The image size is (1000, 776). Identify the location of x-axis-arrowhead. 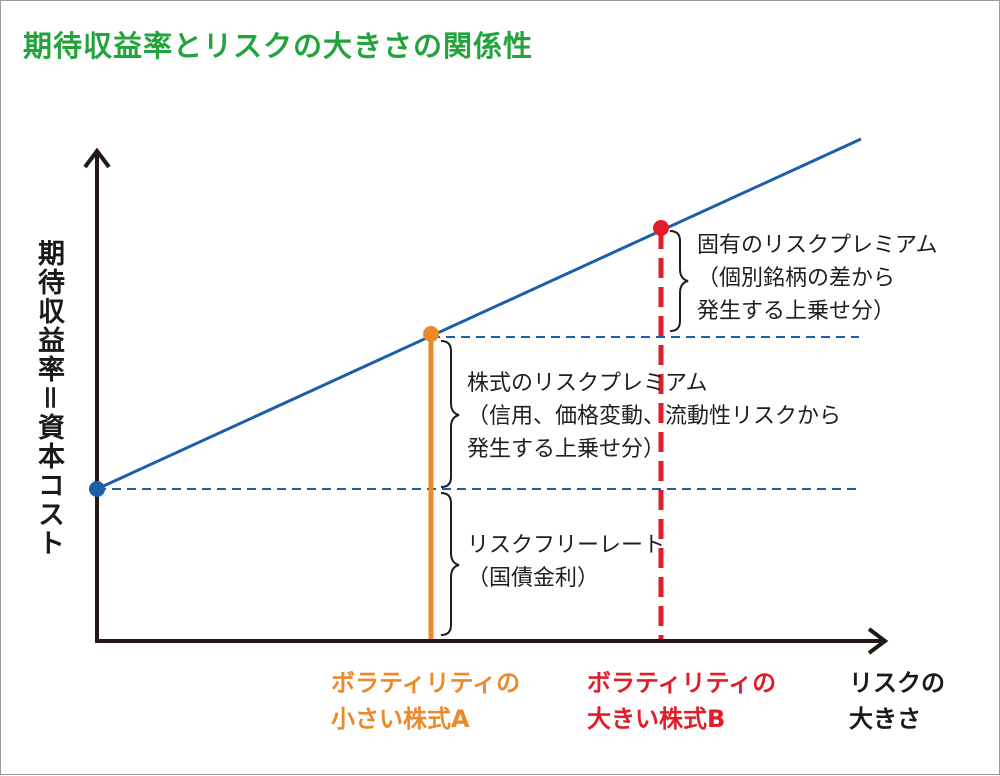
(878, 641).